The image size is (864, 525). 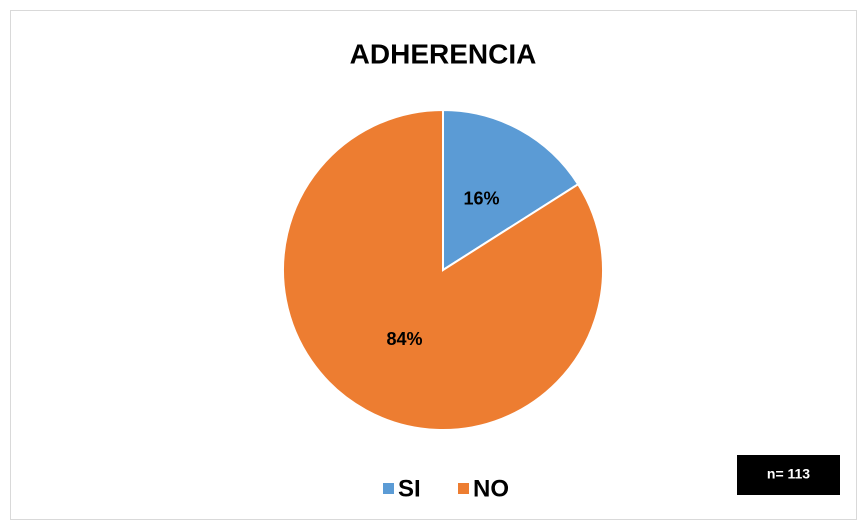 What do you see at coordinates (404, 339) in the screenshot?
I see `data-label: 84%` at bounding box center [404, 339].